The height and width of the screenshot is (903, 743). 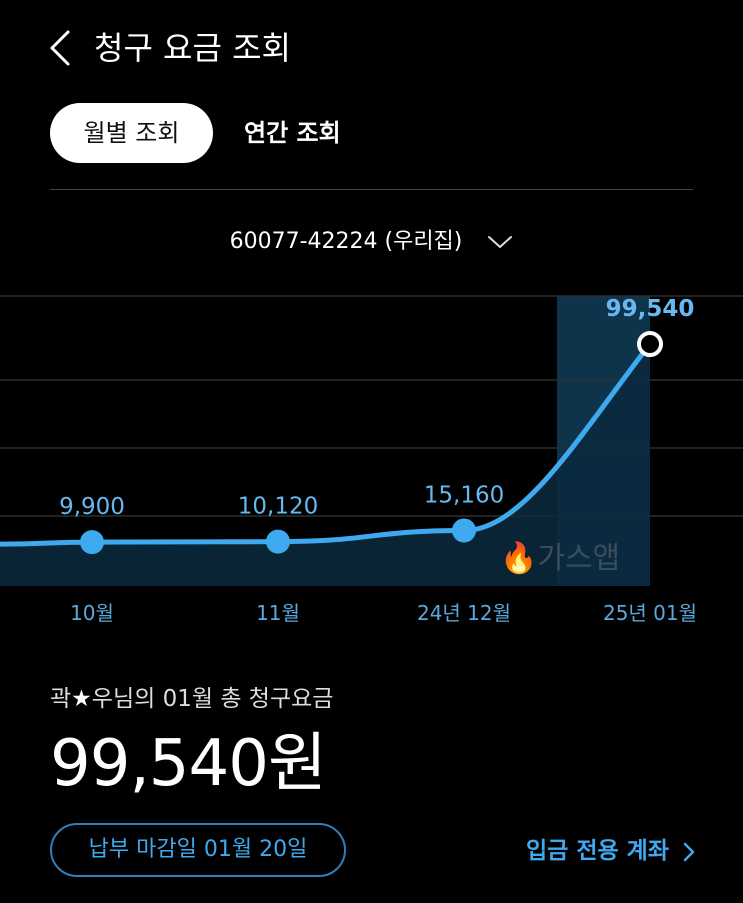 What do you see at coordinates (650, 309) in the screenshot?
I see `data-label: 99,540` at bounding box center [650, 309].